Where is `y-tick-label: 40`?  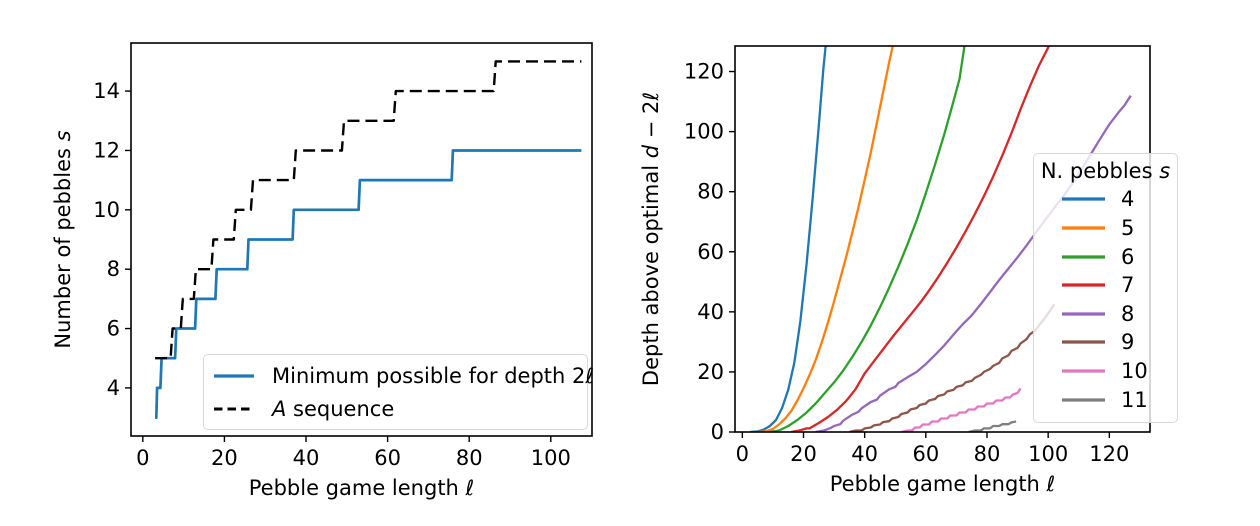 y-tick-label: 40 is located at coordinates (710, 312).